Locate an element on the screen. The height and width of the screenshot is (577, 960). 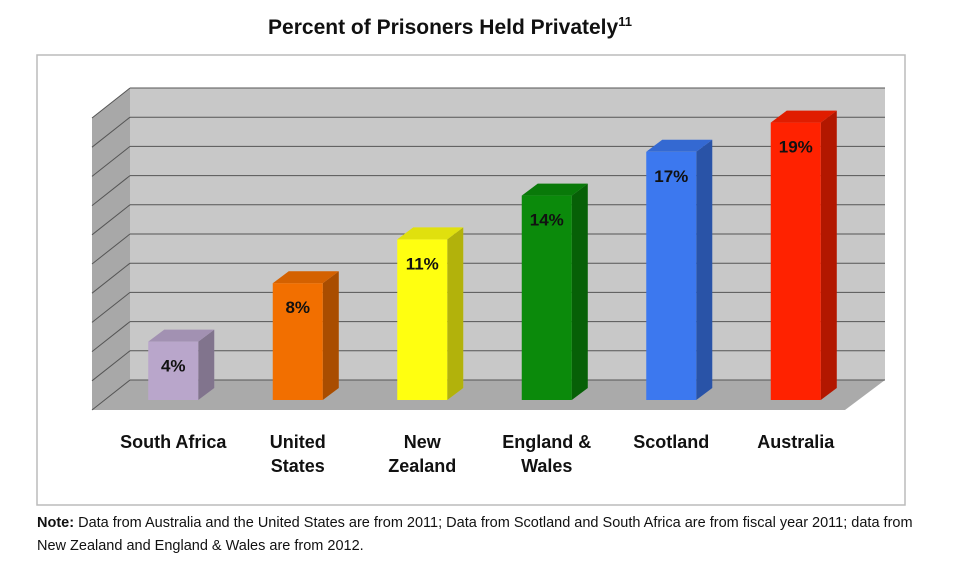
note-label: Note: is located at coordinates (56, 523).